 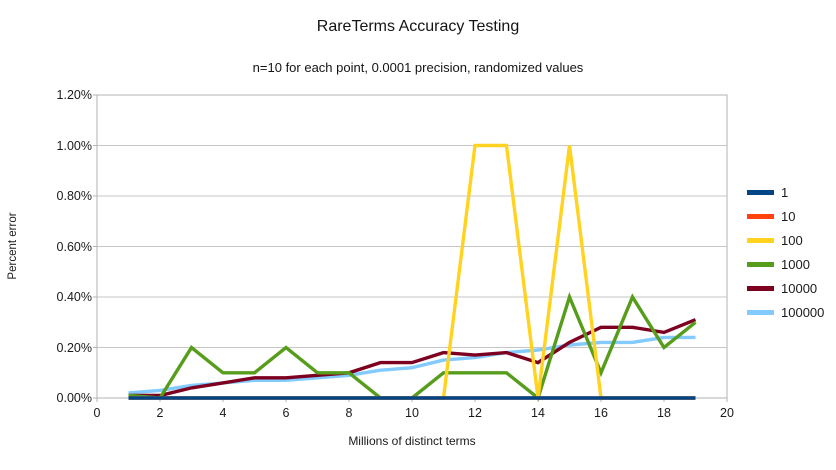 What do you see at coordinates (601, 413) in the screenshot?
I see `x-tick-label: 16` at bounding box center [601, 413].